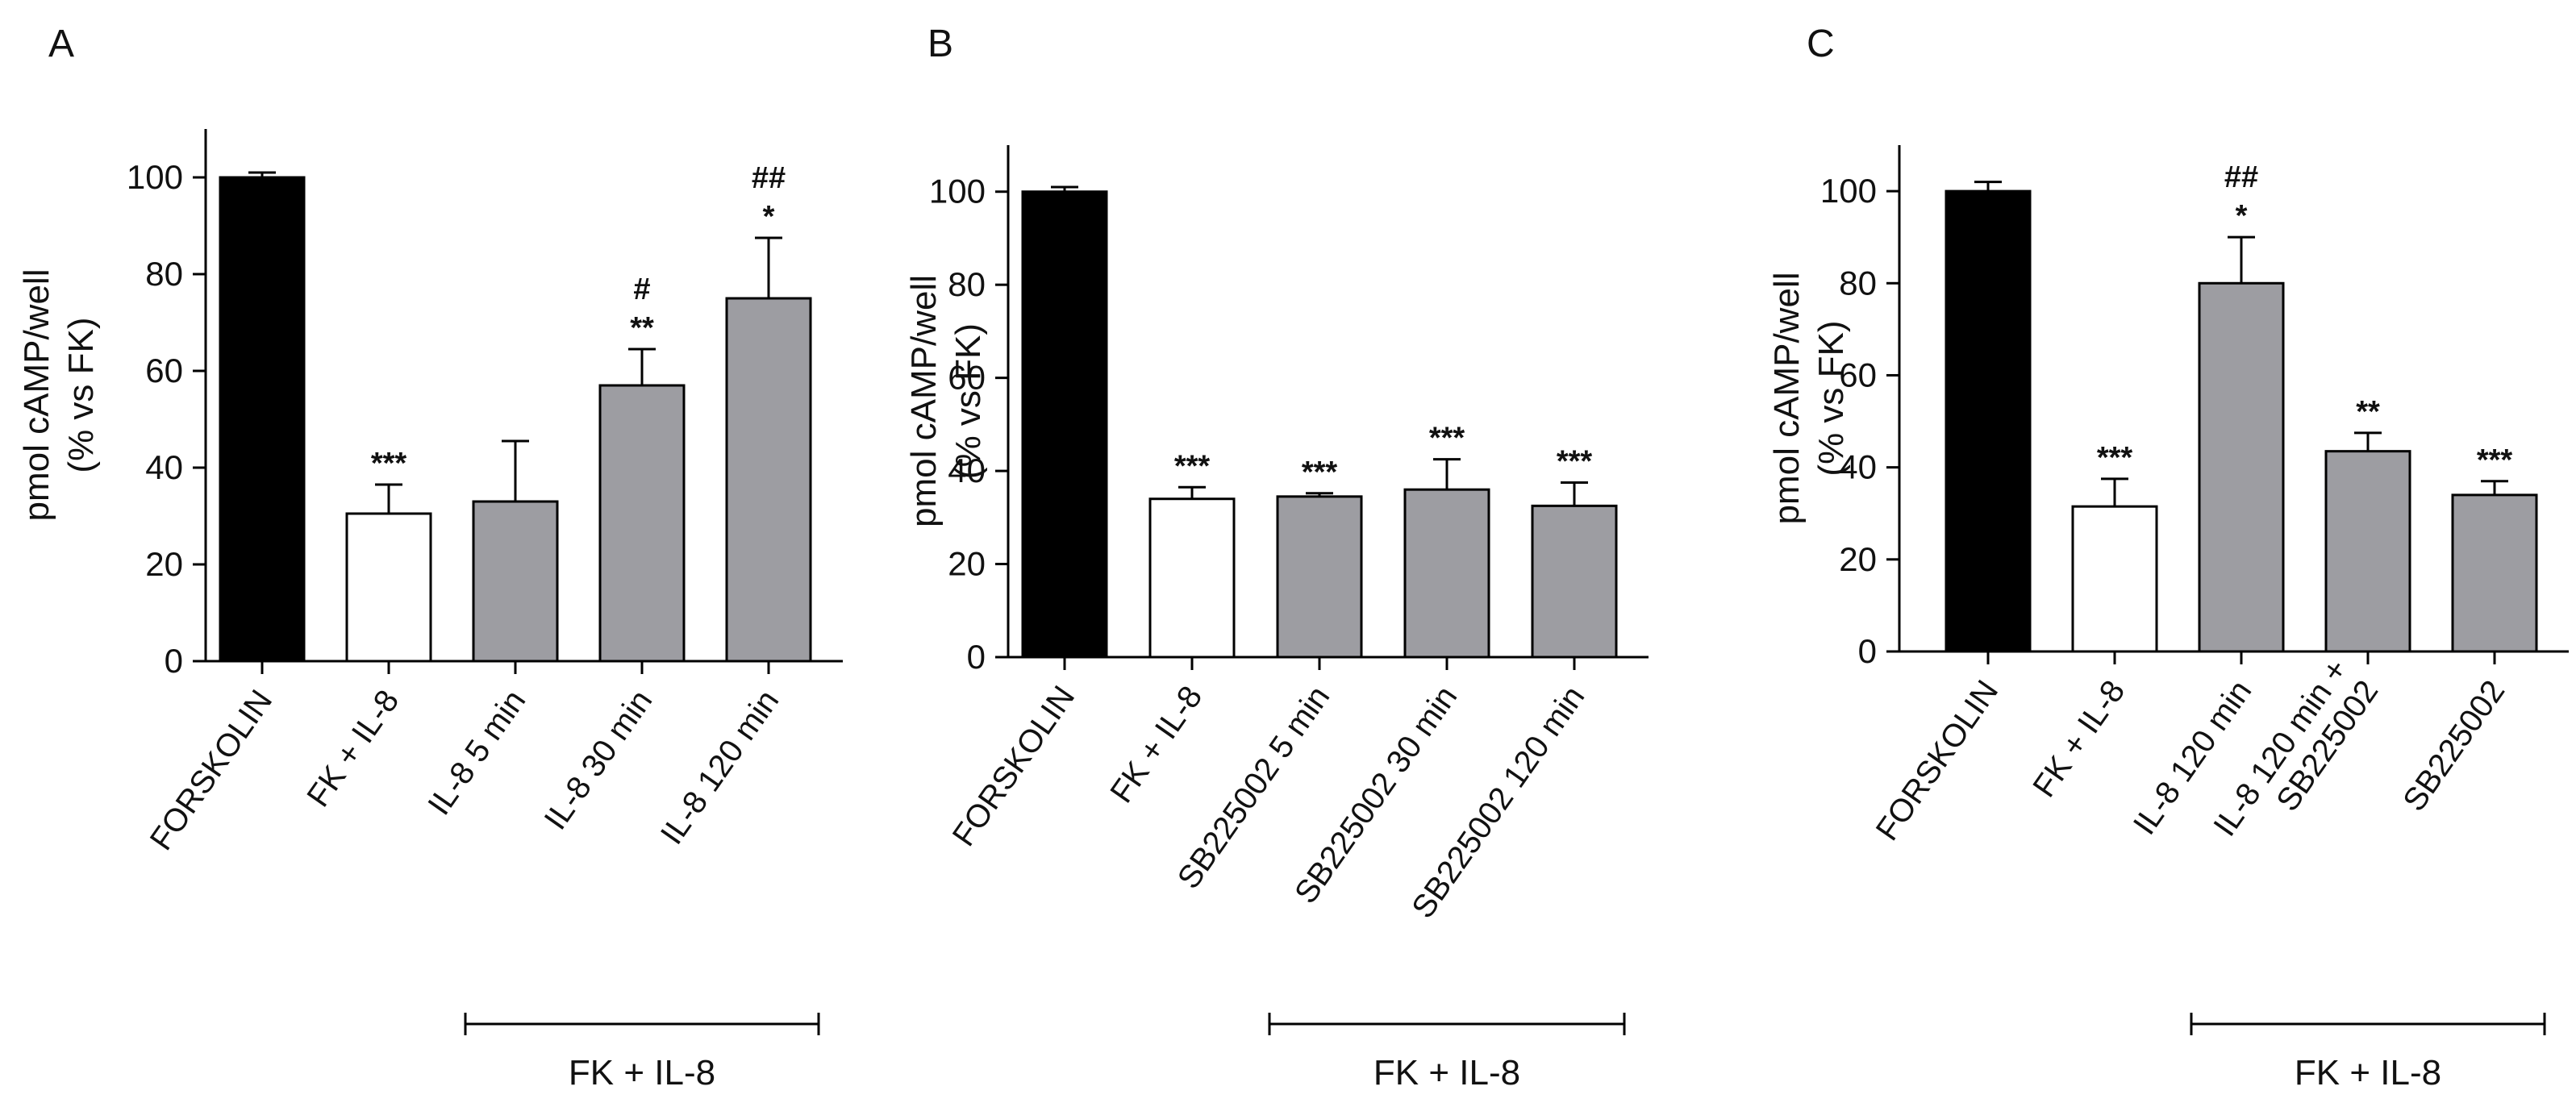  Describe the element at coordinates (599, 760) in the screenshot. I see `x-tick-label: IL-8 30 min` at that location.